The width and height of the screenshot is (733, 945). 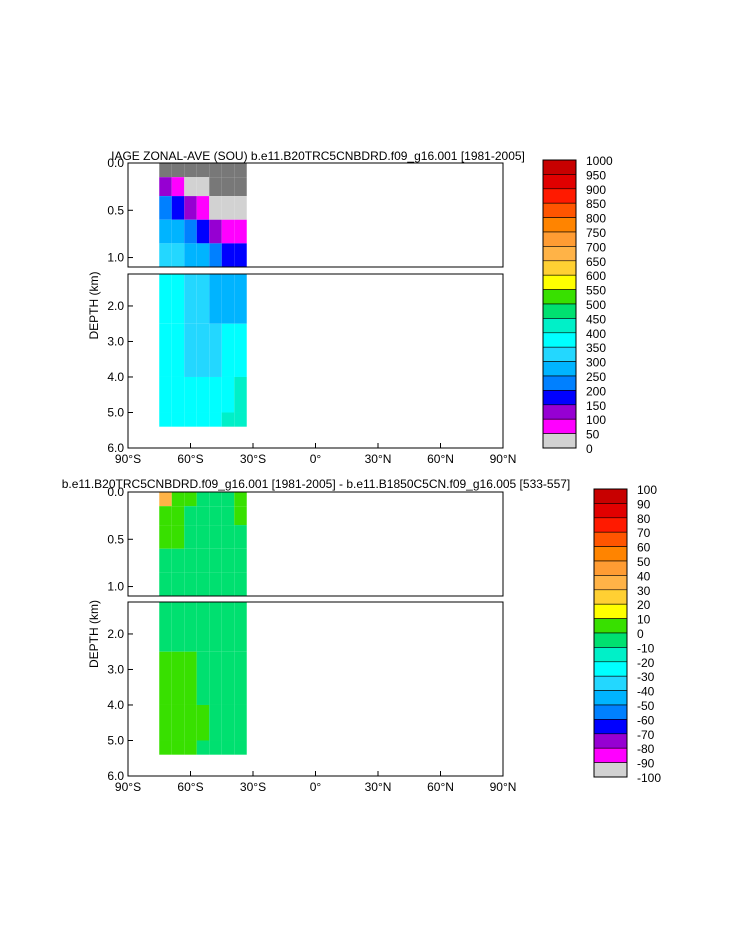 I want to click on x-tick-label: 60°N, so click(x=440, y=459).